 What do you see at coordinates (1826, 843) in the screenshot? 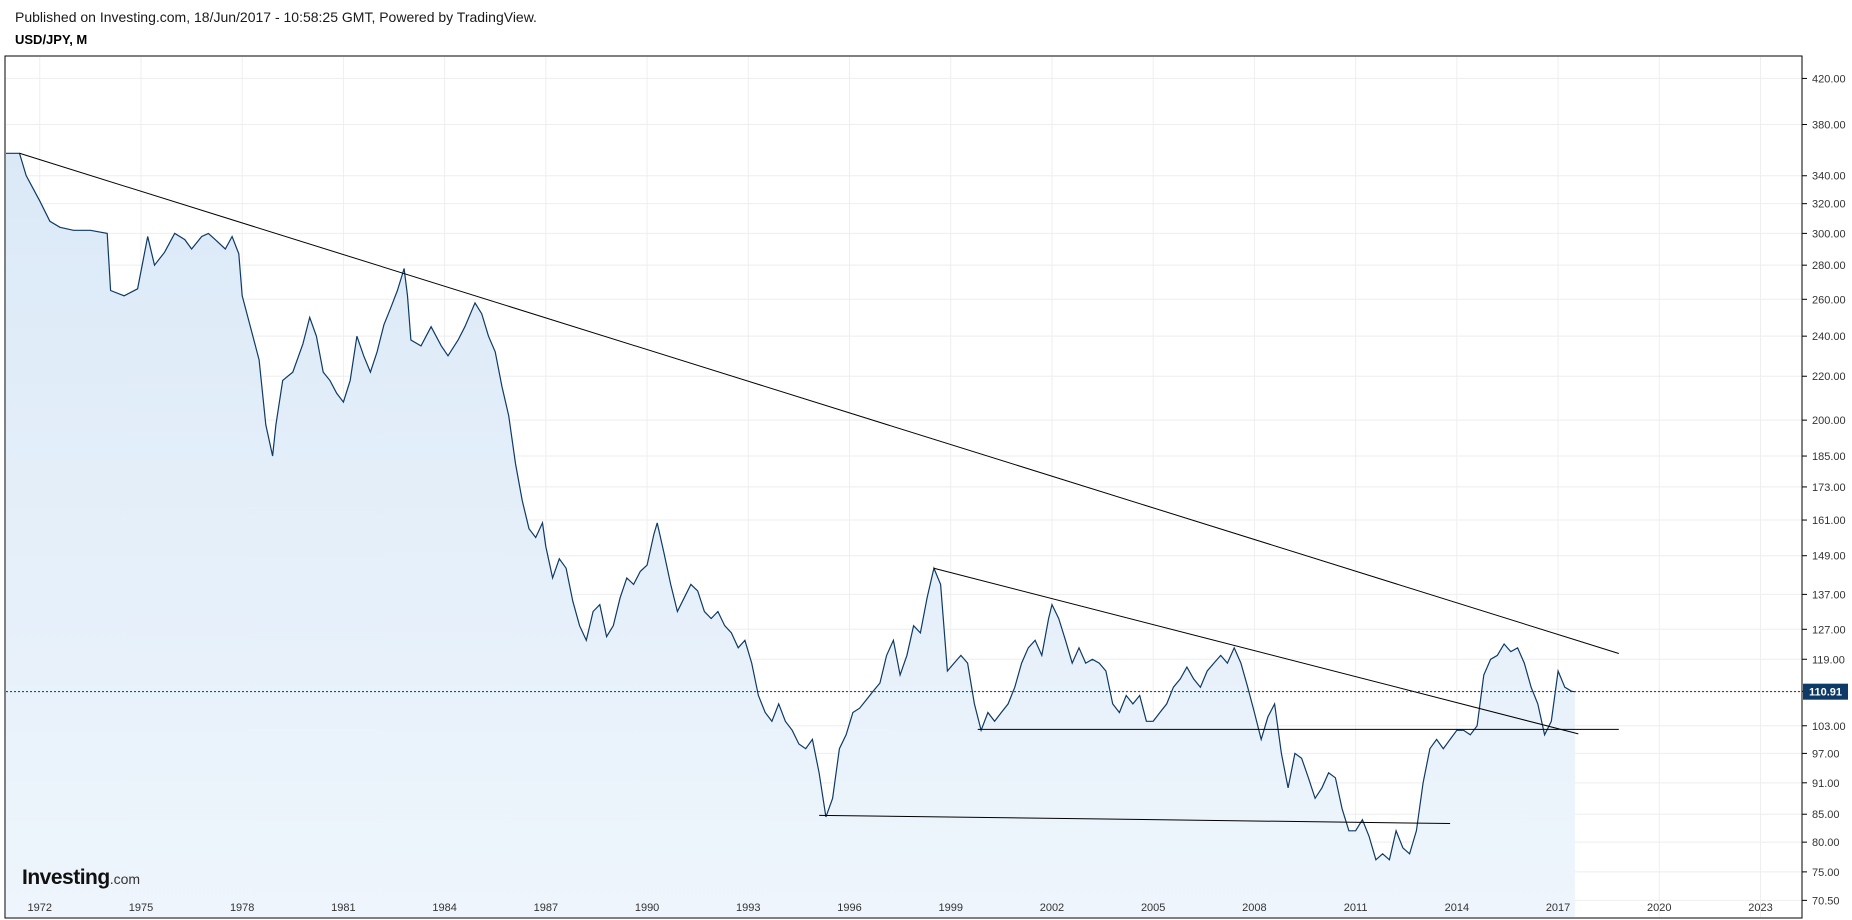
I see `y-tick-label: 80.00` at bounding box center [1826, 843].